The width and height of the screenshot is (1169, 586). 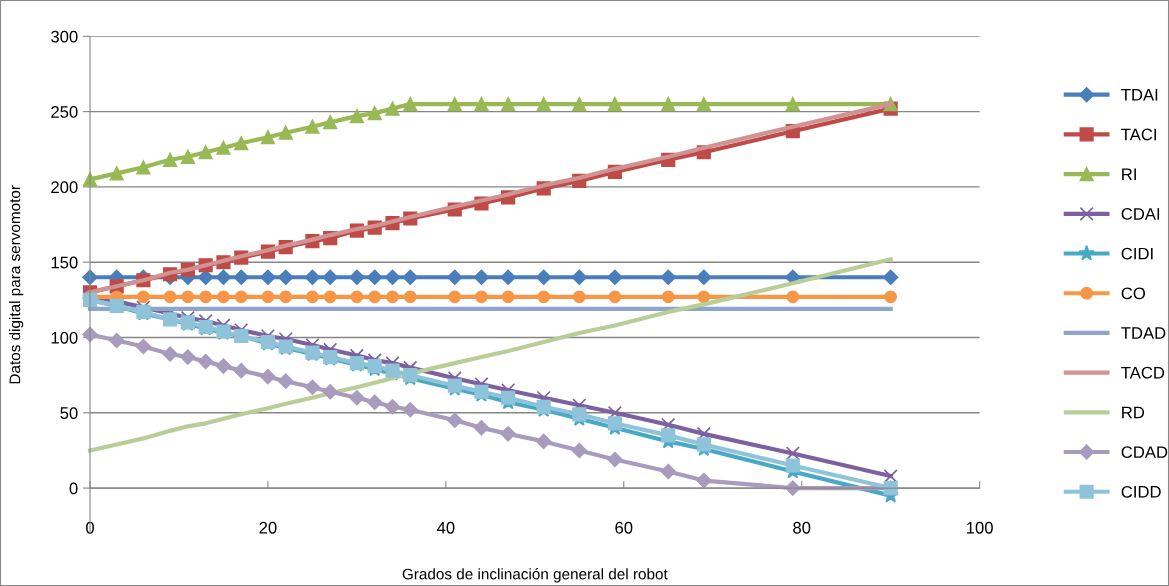 What do you see at coordinates (1133, 412) in the screenshot?
I see `legend-label: RD` at bounding box center [1133, 412].